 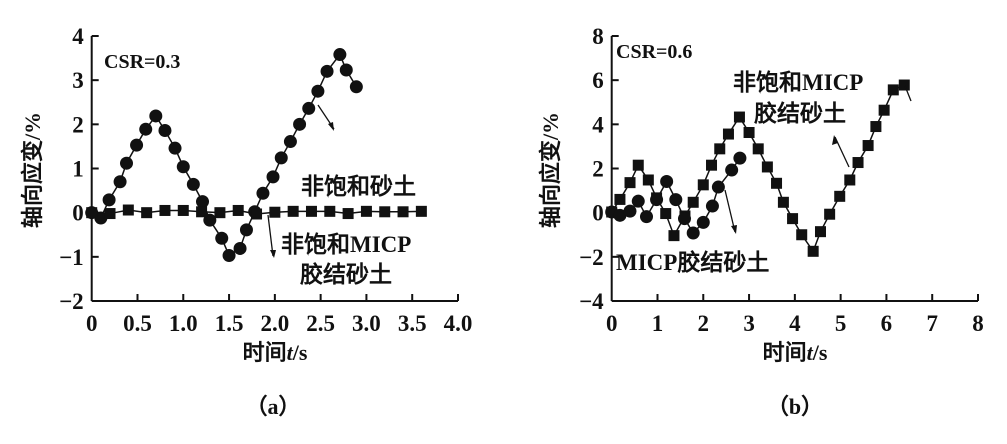 I want to click on panel-b-x-tick-label: 1, so click(x=658, y=323).